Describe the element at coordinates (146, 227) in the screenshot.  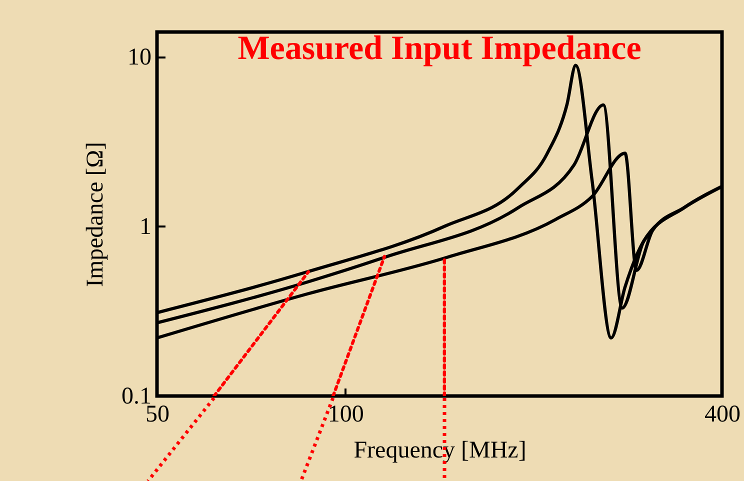
I see `y-tick-label: 1` at that location.